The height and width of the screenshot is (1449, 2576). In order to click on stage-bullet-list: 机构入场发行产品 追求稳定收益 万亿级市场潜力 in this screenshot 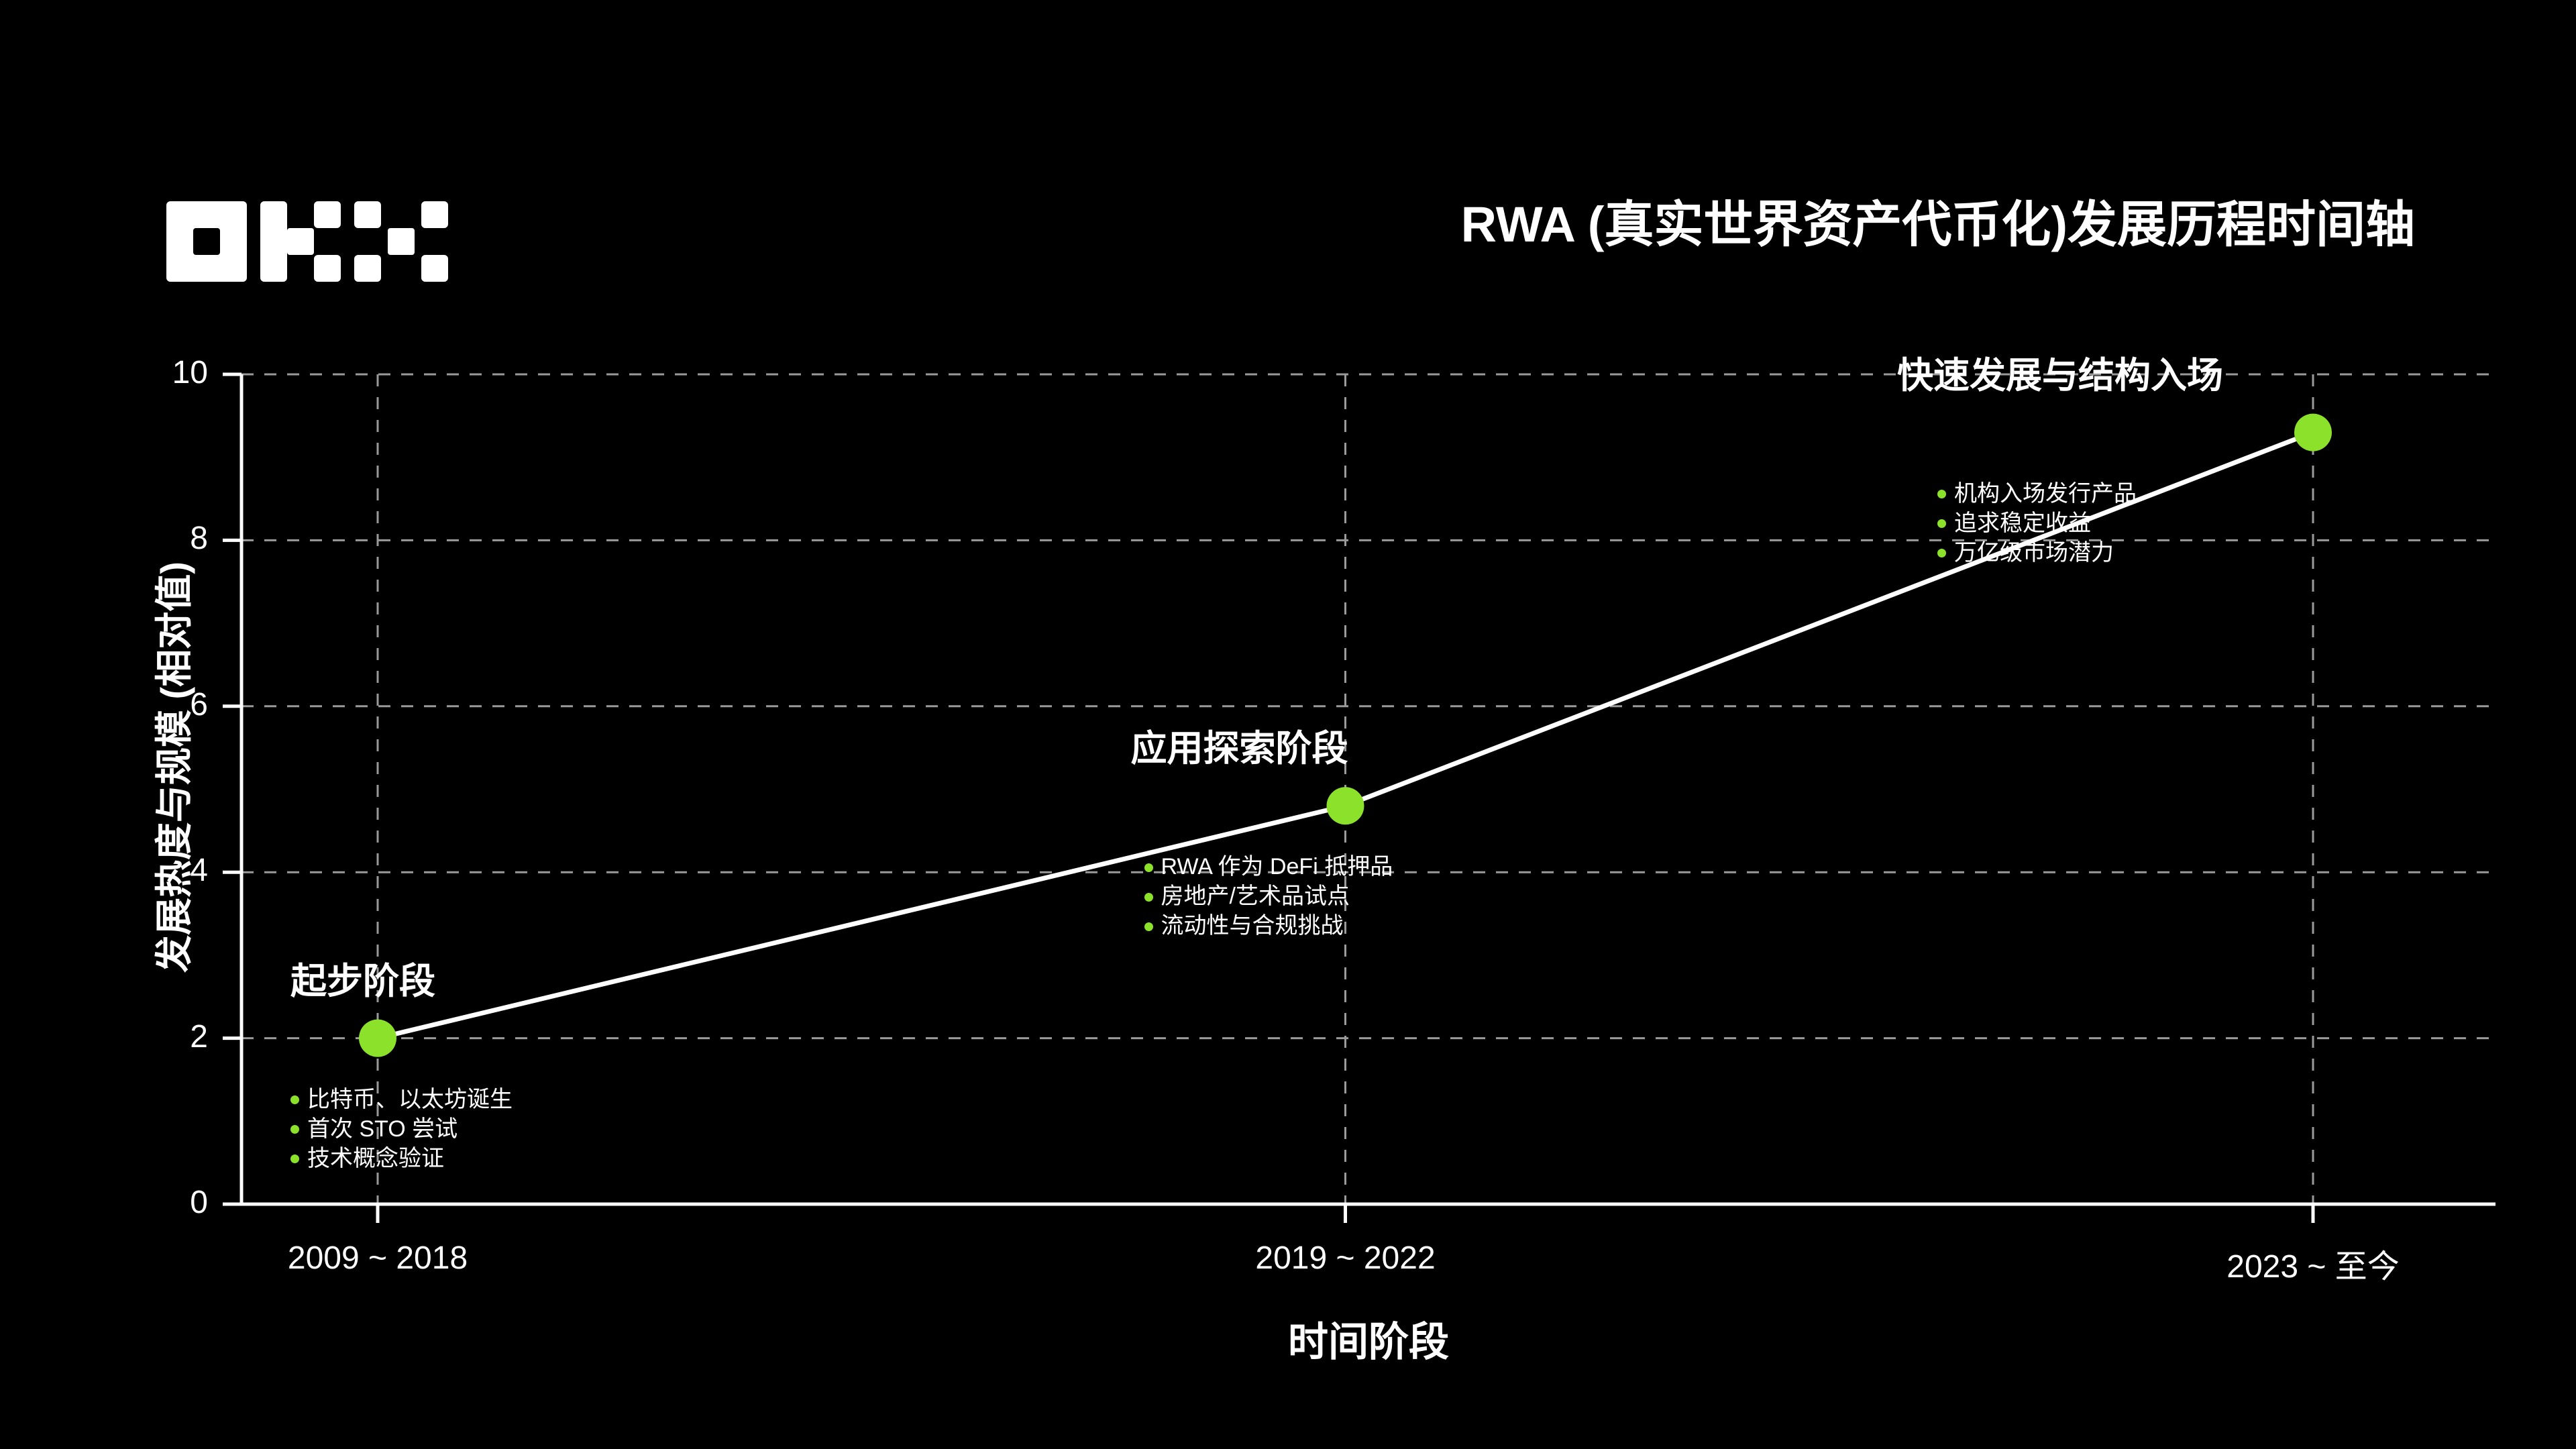, I will do `click(2037, 524)`.